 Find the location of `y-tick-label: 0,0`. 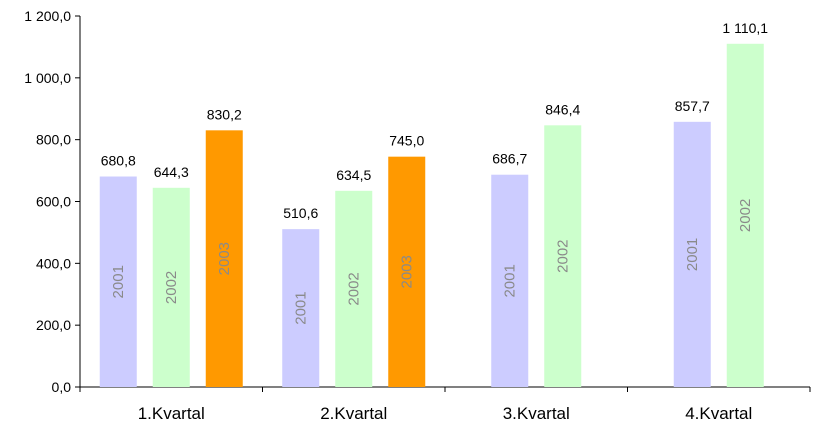

y-tick-label: 0,0 is located at coordinates (62, 387).